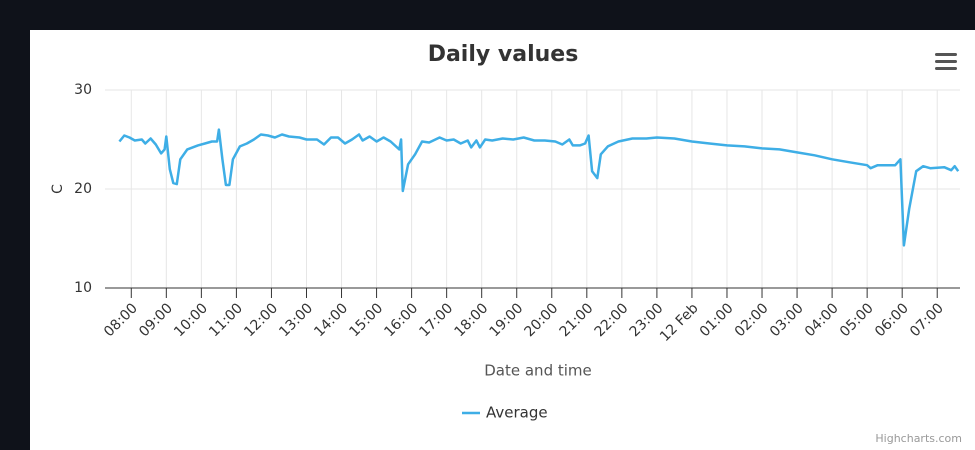  Describe the element at coordinates (918, 438) in the screenshot. I see `credits: Highcharts.com` at that location.